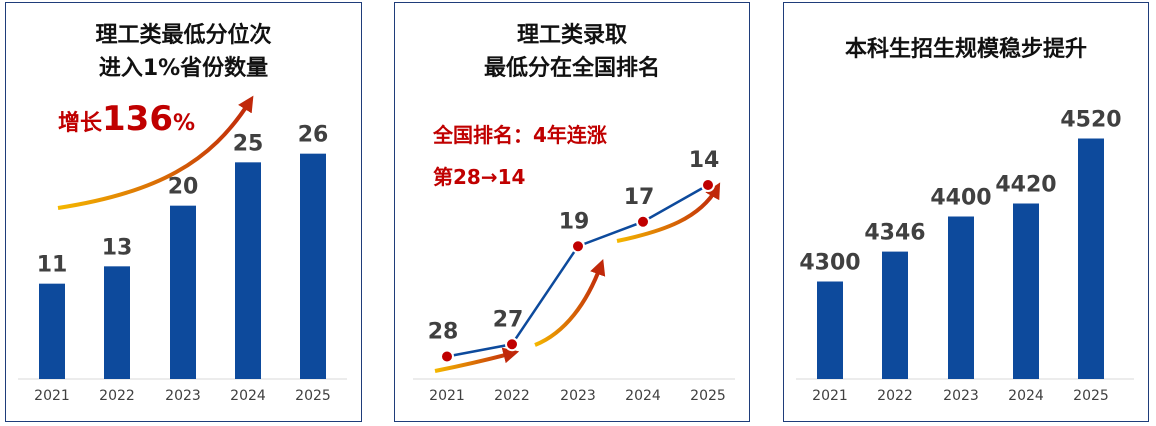 The image size is (1156, 426). What do you see at coordinates (965, 49) in the screenshot?
I see `chart-title: 本科生招生规模稳步提升` at bounding box center [965, 49].